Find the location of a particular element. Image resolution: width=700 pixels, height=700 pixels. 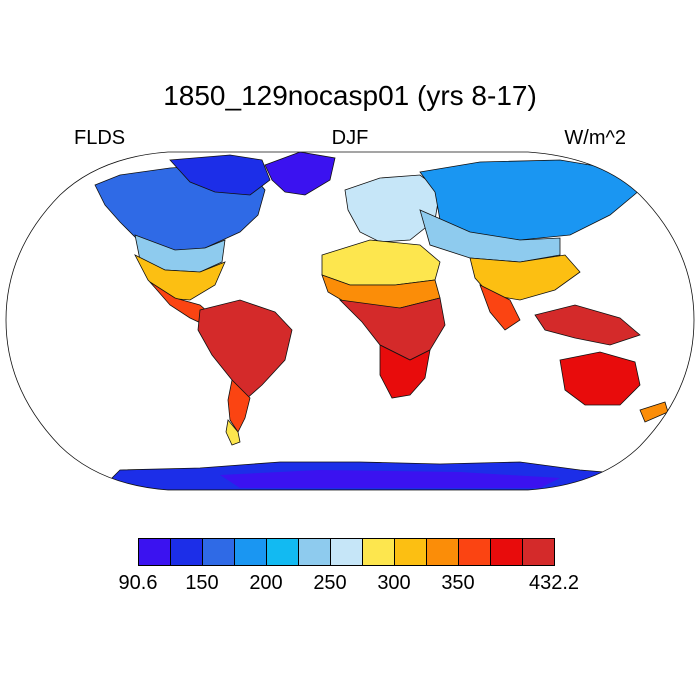

asia-north is located at coordinates (530, 200).